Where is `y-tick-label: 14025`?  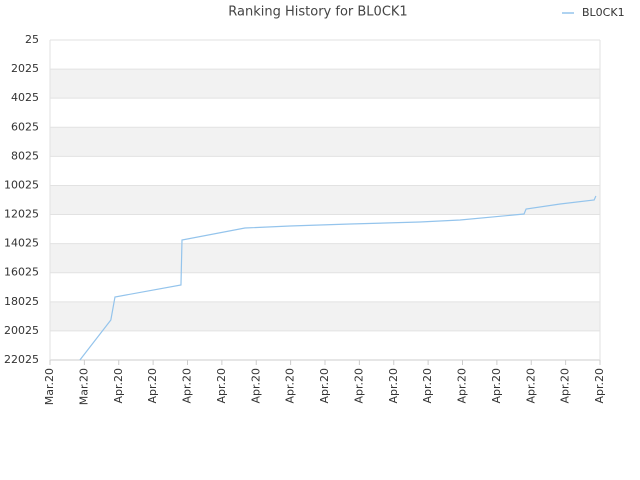 y-tick-label: 14025 is located at coordinates (21, 243).